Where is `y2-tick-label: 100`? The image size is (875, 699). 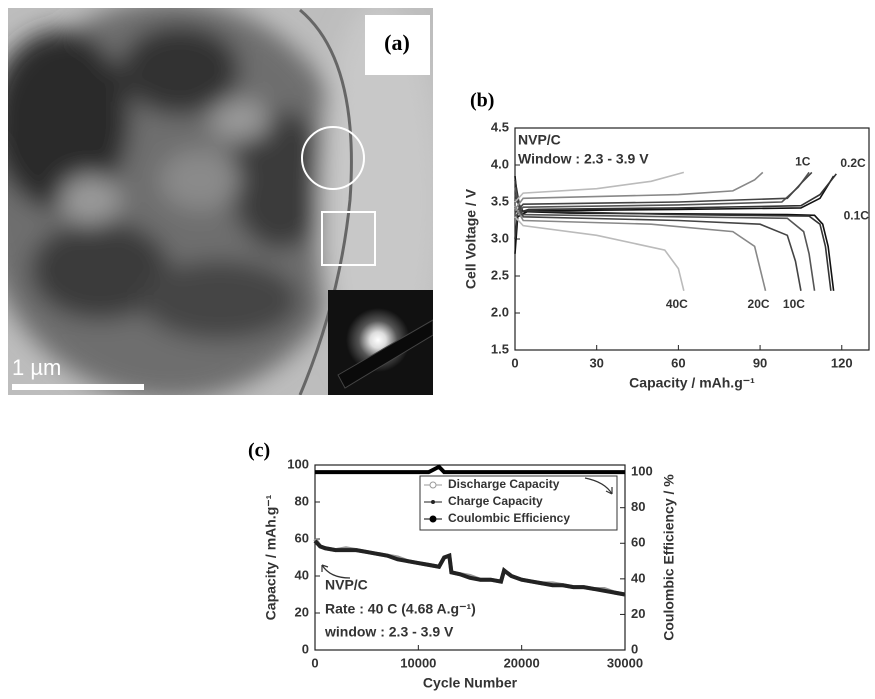
y2-tick-label: 100 is located at coordinates (642, 471).